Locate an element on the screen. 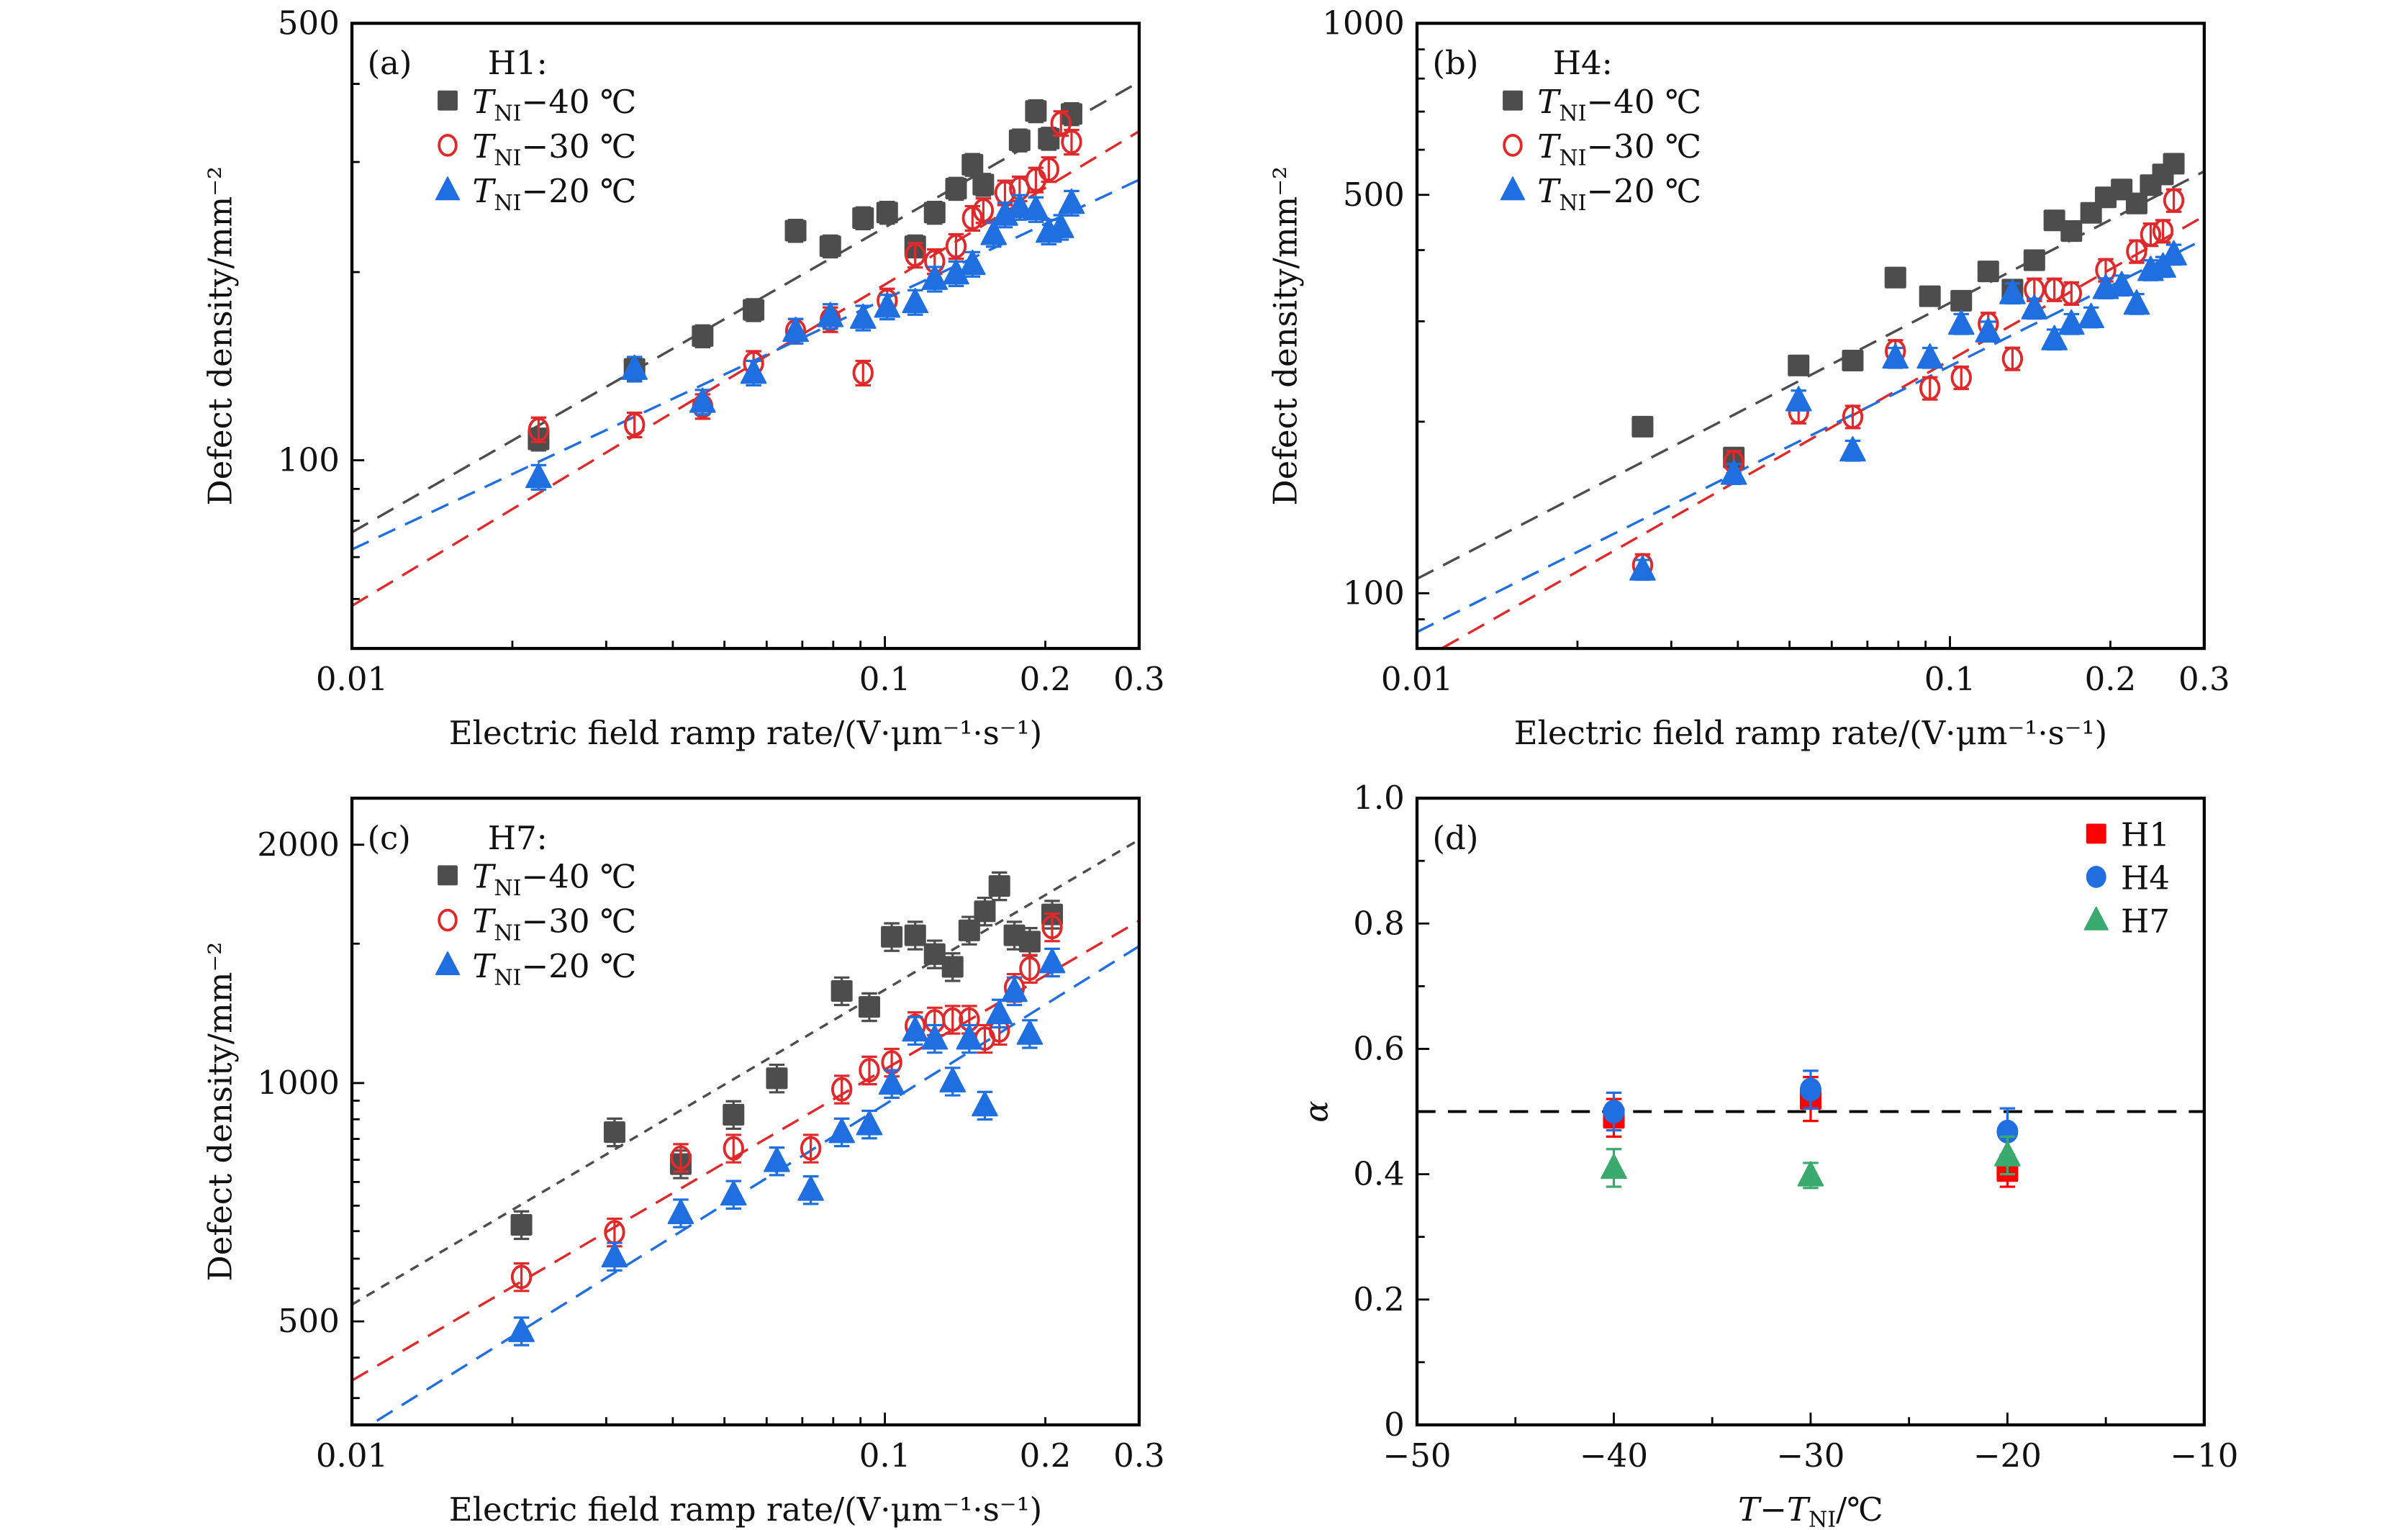 The image size is (2408, 1530). plot-frame is located at coordinates (745, 336).